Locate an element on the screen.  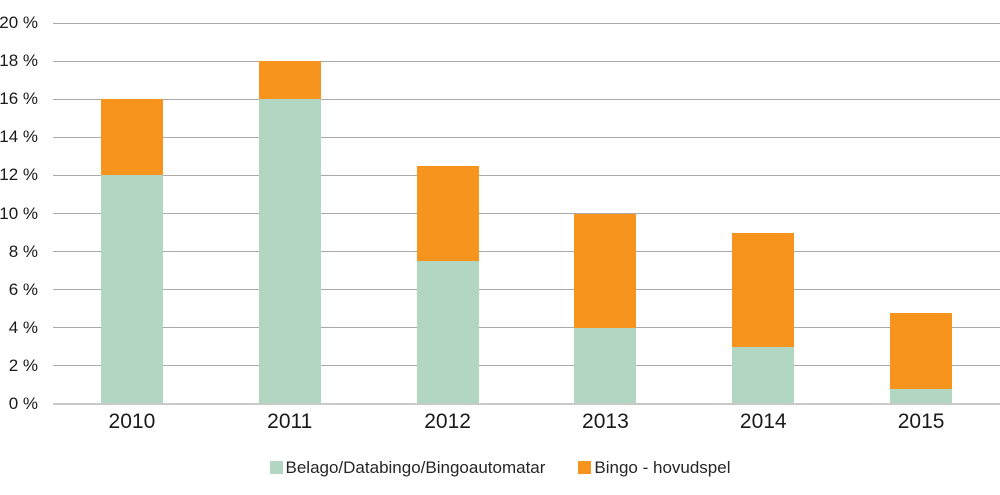
legend-item-belago-databingo-bingoautomatar: Belago/Databingo/Bingoautomatar is located at coordinates (407, 468).